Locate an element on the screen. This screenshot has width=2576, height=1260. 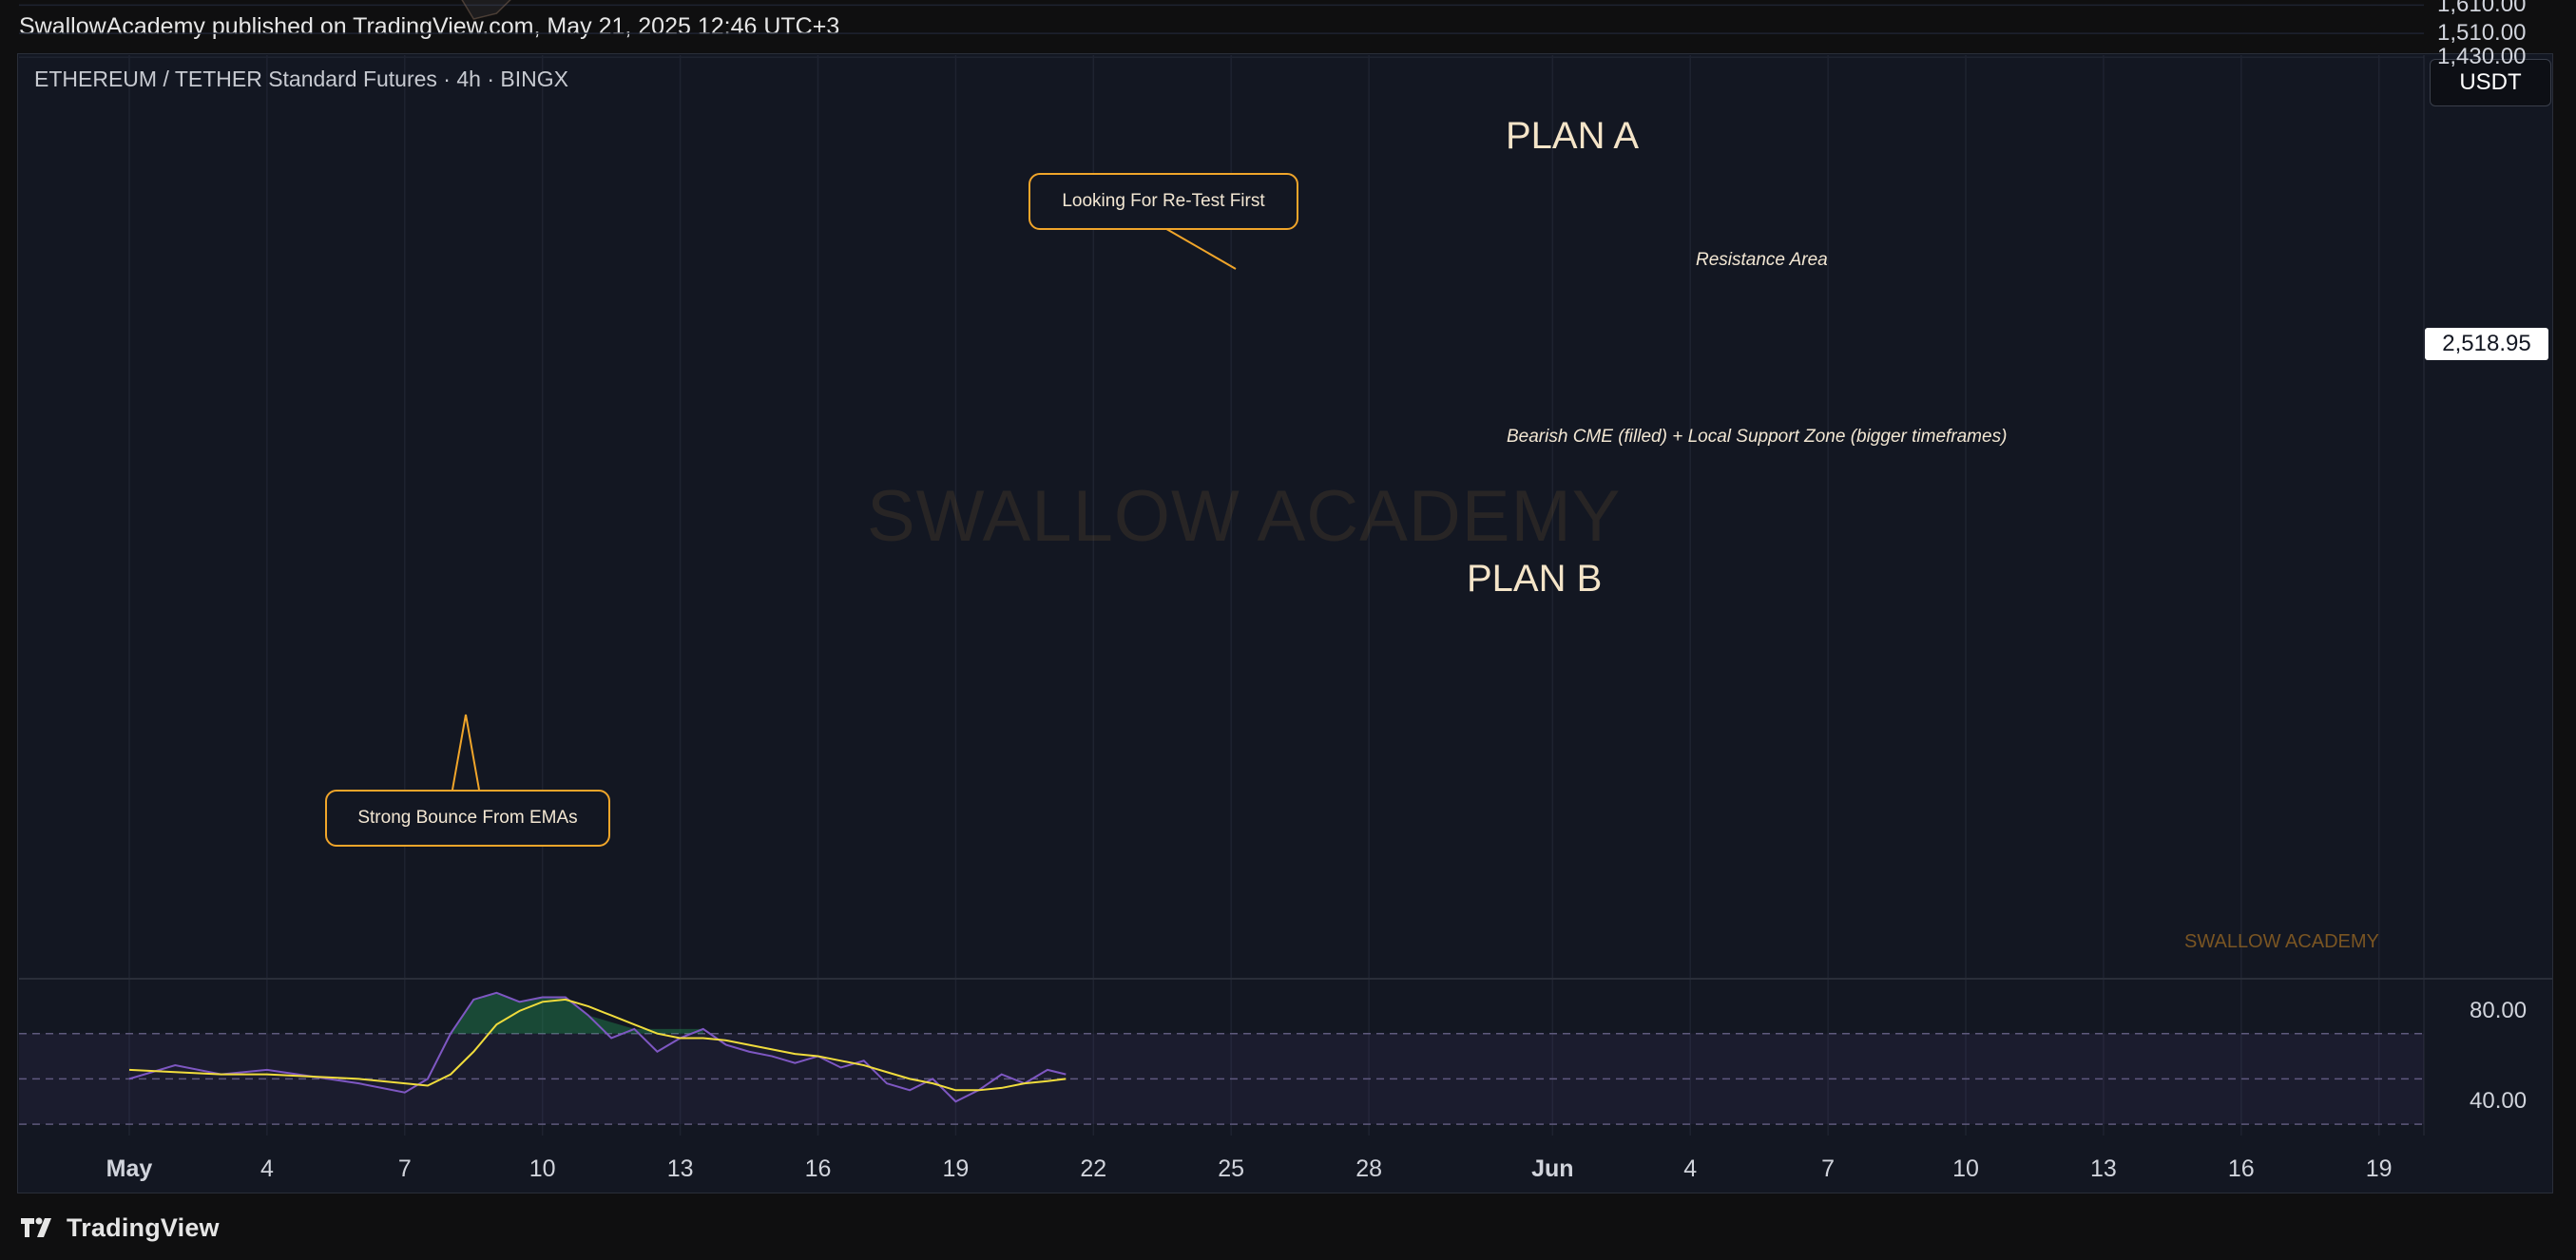
y-tick-label: 1,430.00 is located at coordinates (2482, 57).